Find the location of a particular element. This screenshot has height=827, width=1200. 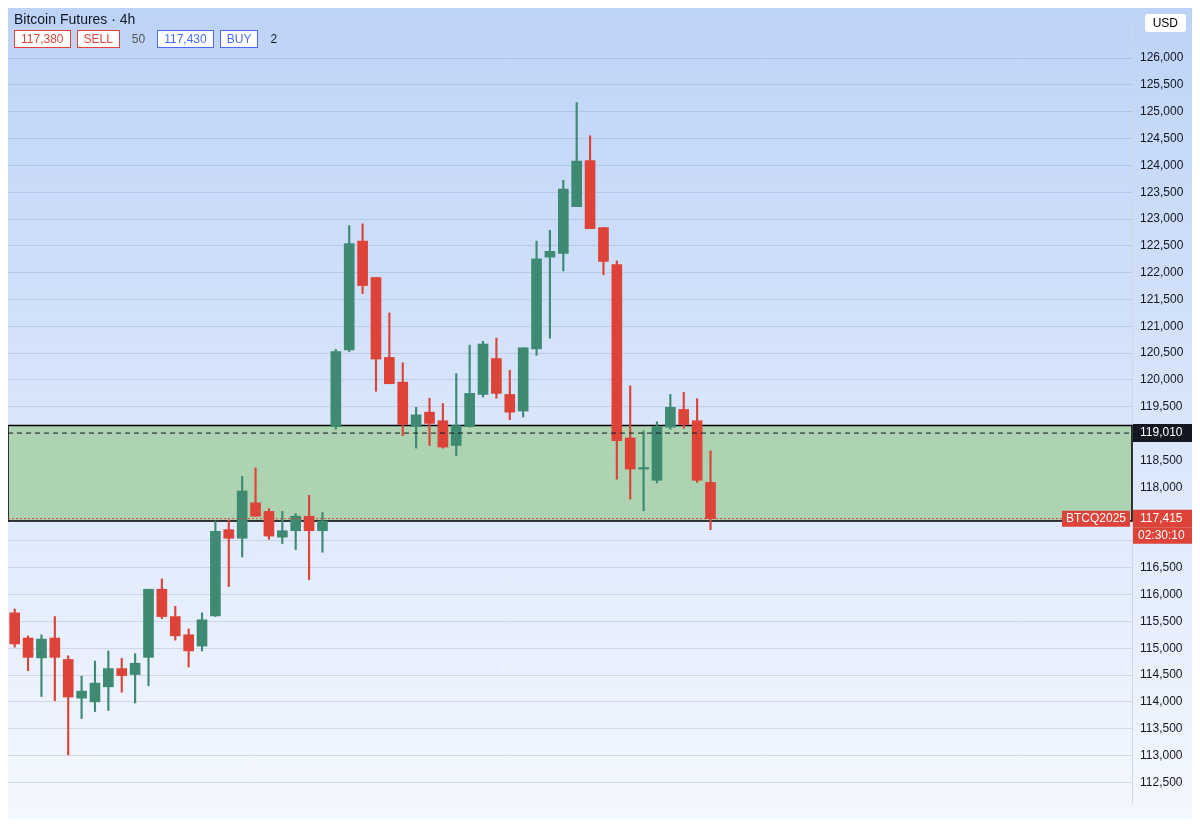

y-tick-label: 116,000 is located at coordinates (1161, 593).